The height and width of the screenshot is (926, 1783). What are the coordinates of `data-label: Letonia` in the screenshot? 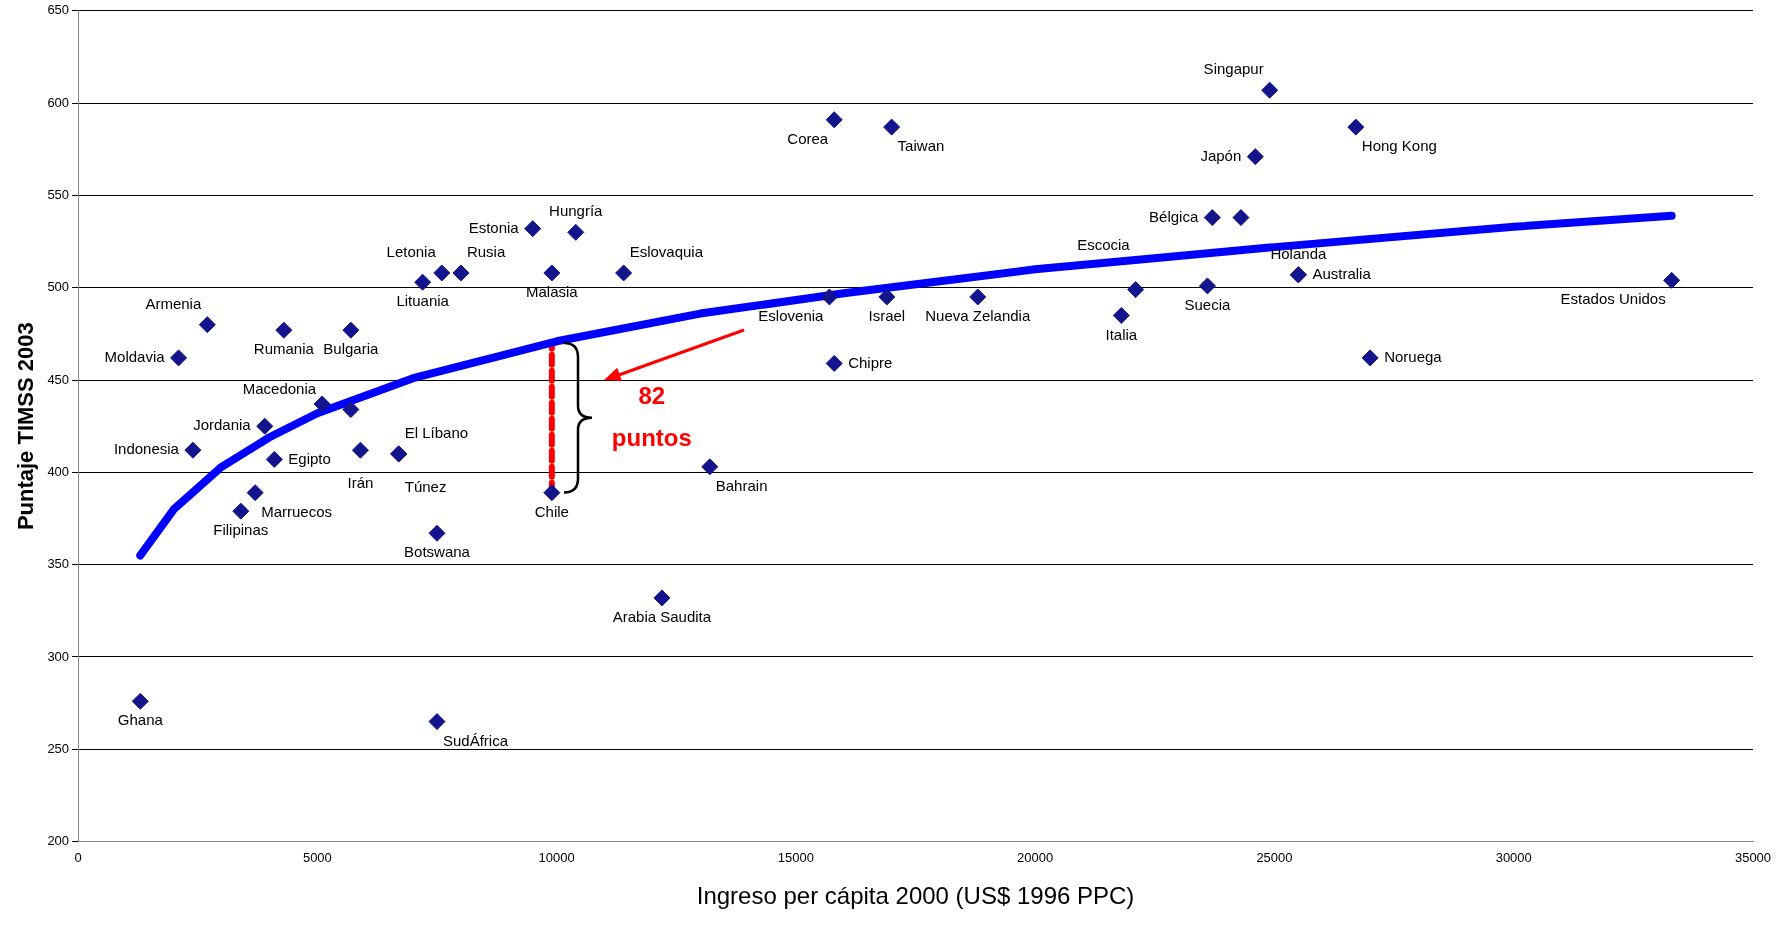 It's located at (411, 252).